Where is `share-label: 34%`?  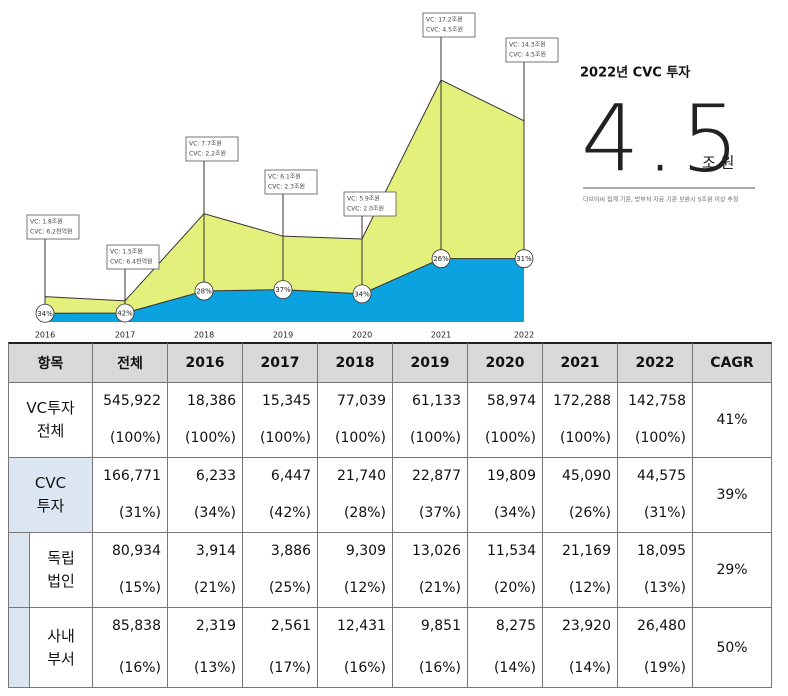
share-label: 34% is located at coordinates (45, 314).